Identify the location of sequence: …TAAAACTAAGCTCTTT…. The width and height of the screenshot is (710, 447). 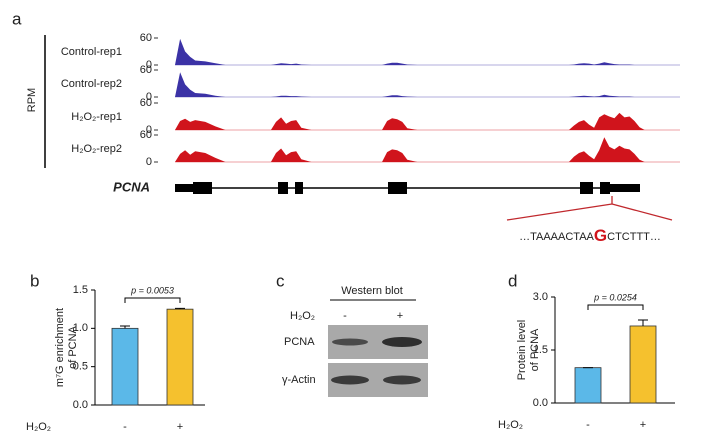
(590, 235).